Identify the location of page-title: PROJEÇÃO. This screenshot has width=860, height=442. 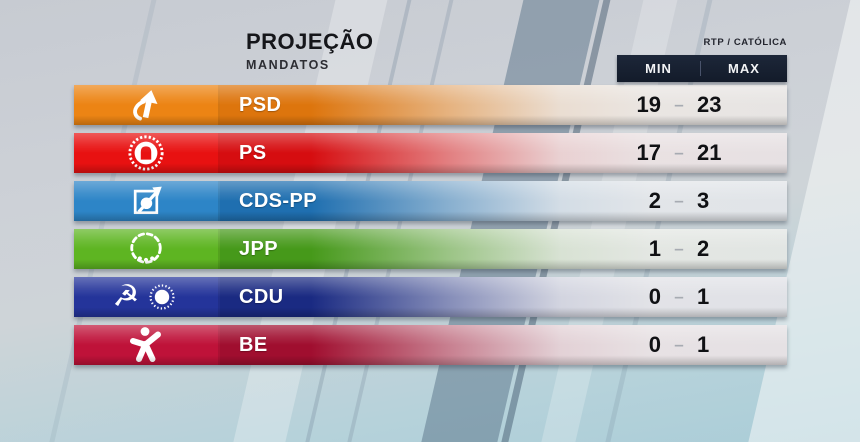
(310, 41).